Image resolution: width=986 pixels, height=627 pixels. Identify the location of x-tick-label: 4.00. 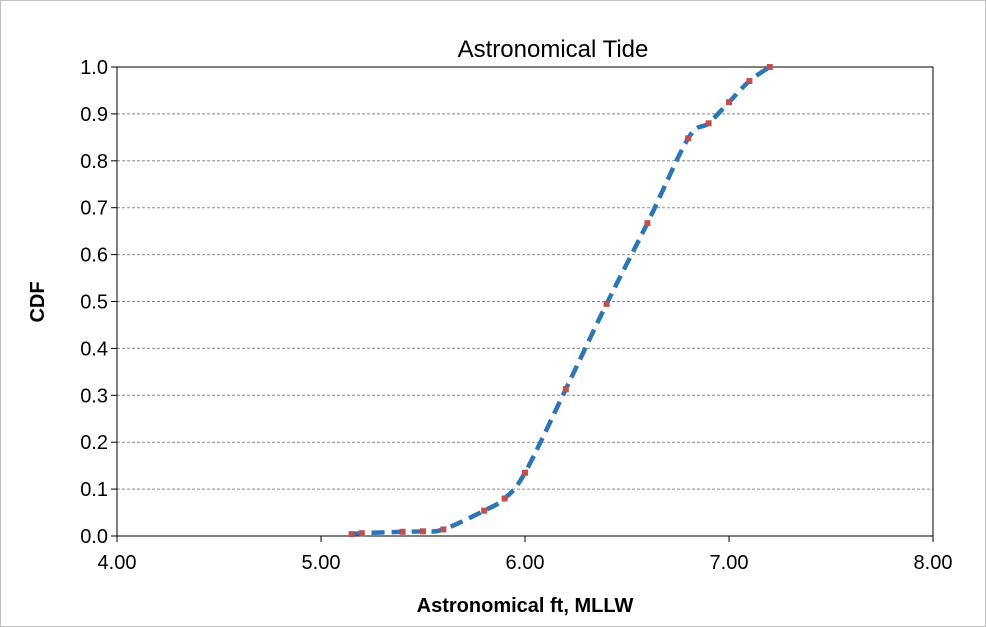
(117, 563).